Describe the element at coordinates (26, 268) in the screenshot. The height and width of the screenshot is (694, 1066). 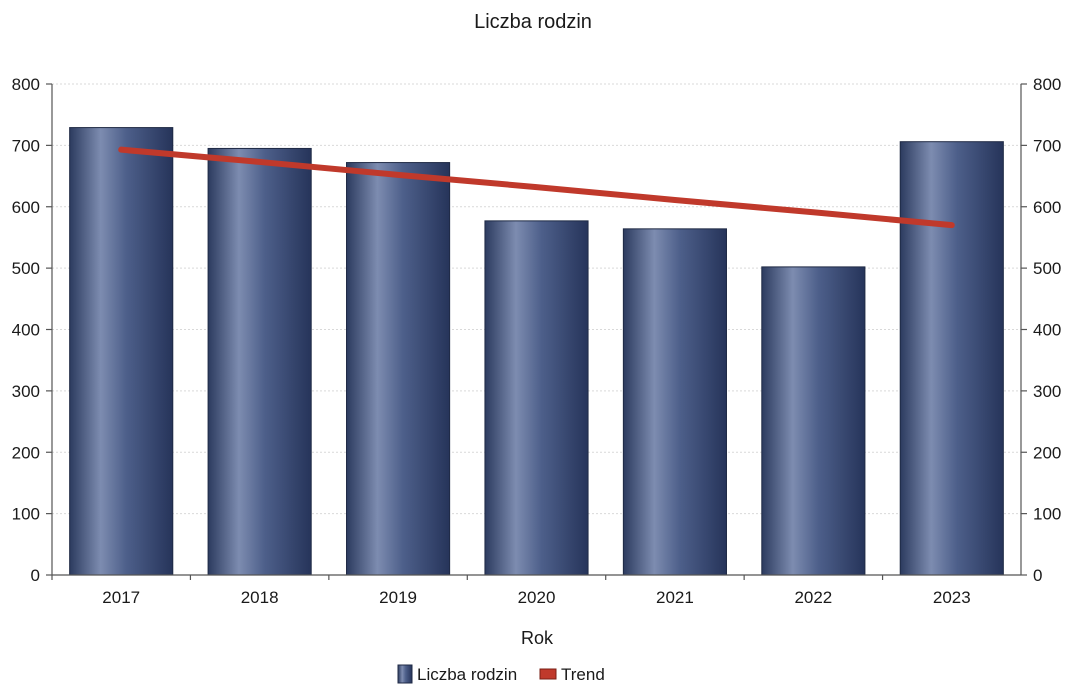
I see `y-tick-label-left: 500` at that location.